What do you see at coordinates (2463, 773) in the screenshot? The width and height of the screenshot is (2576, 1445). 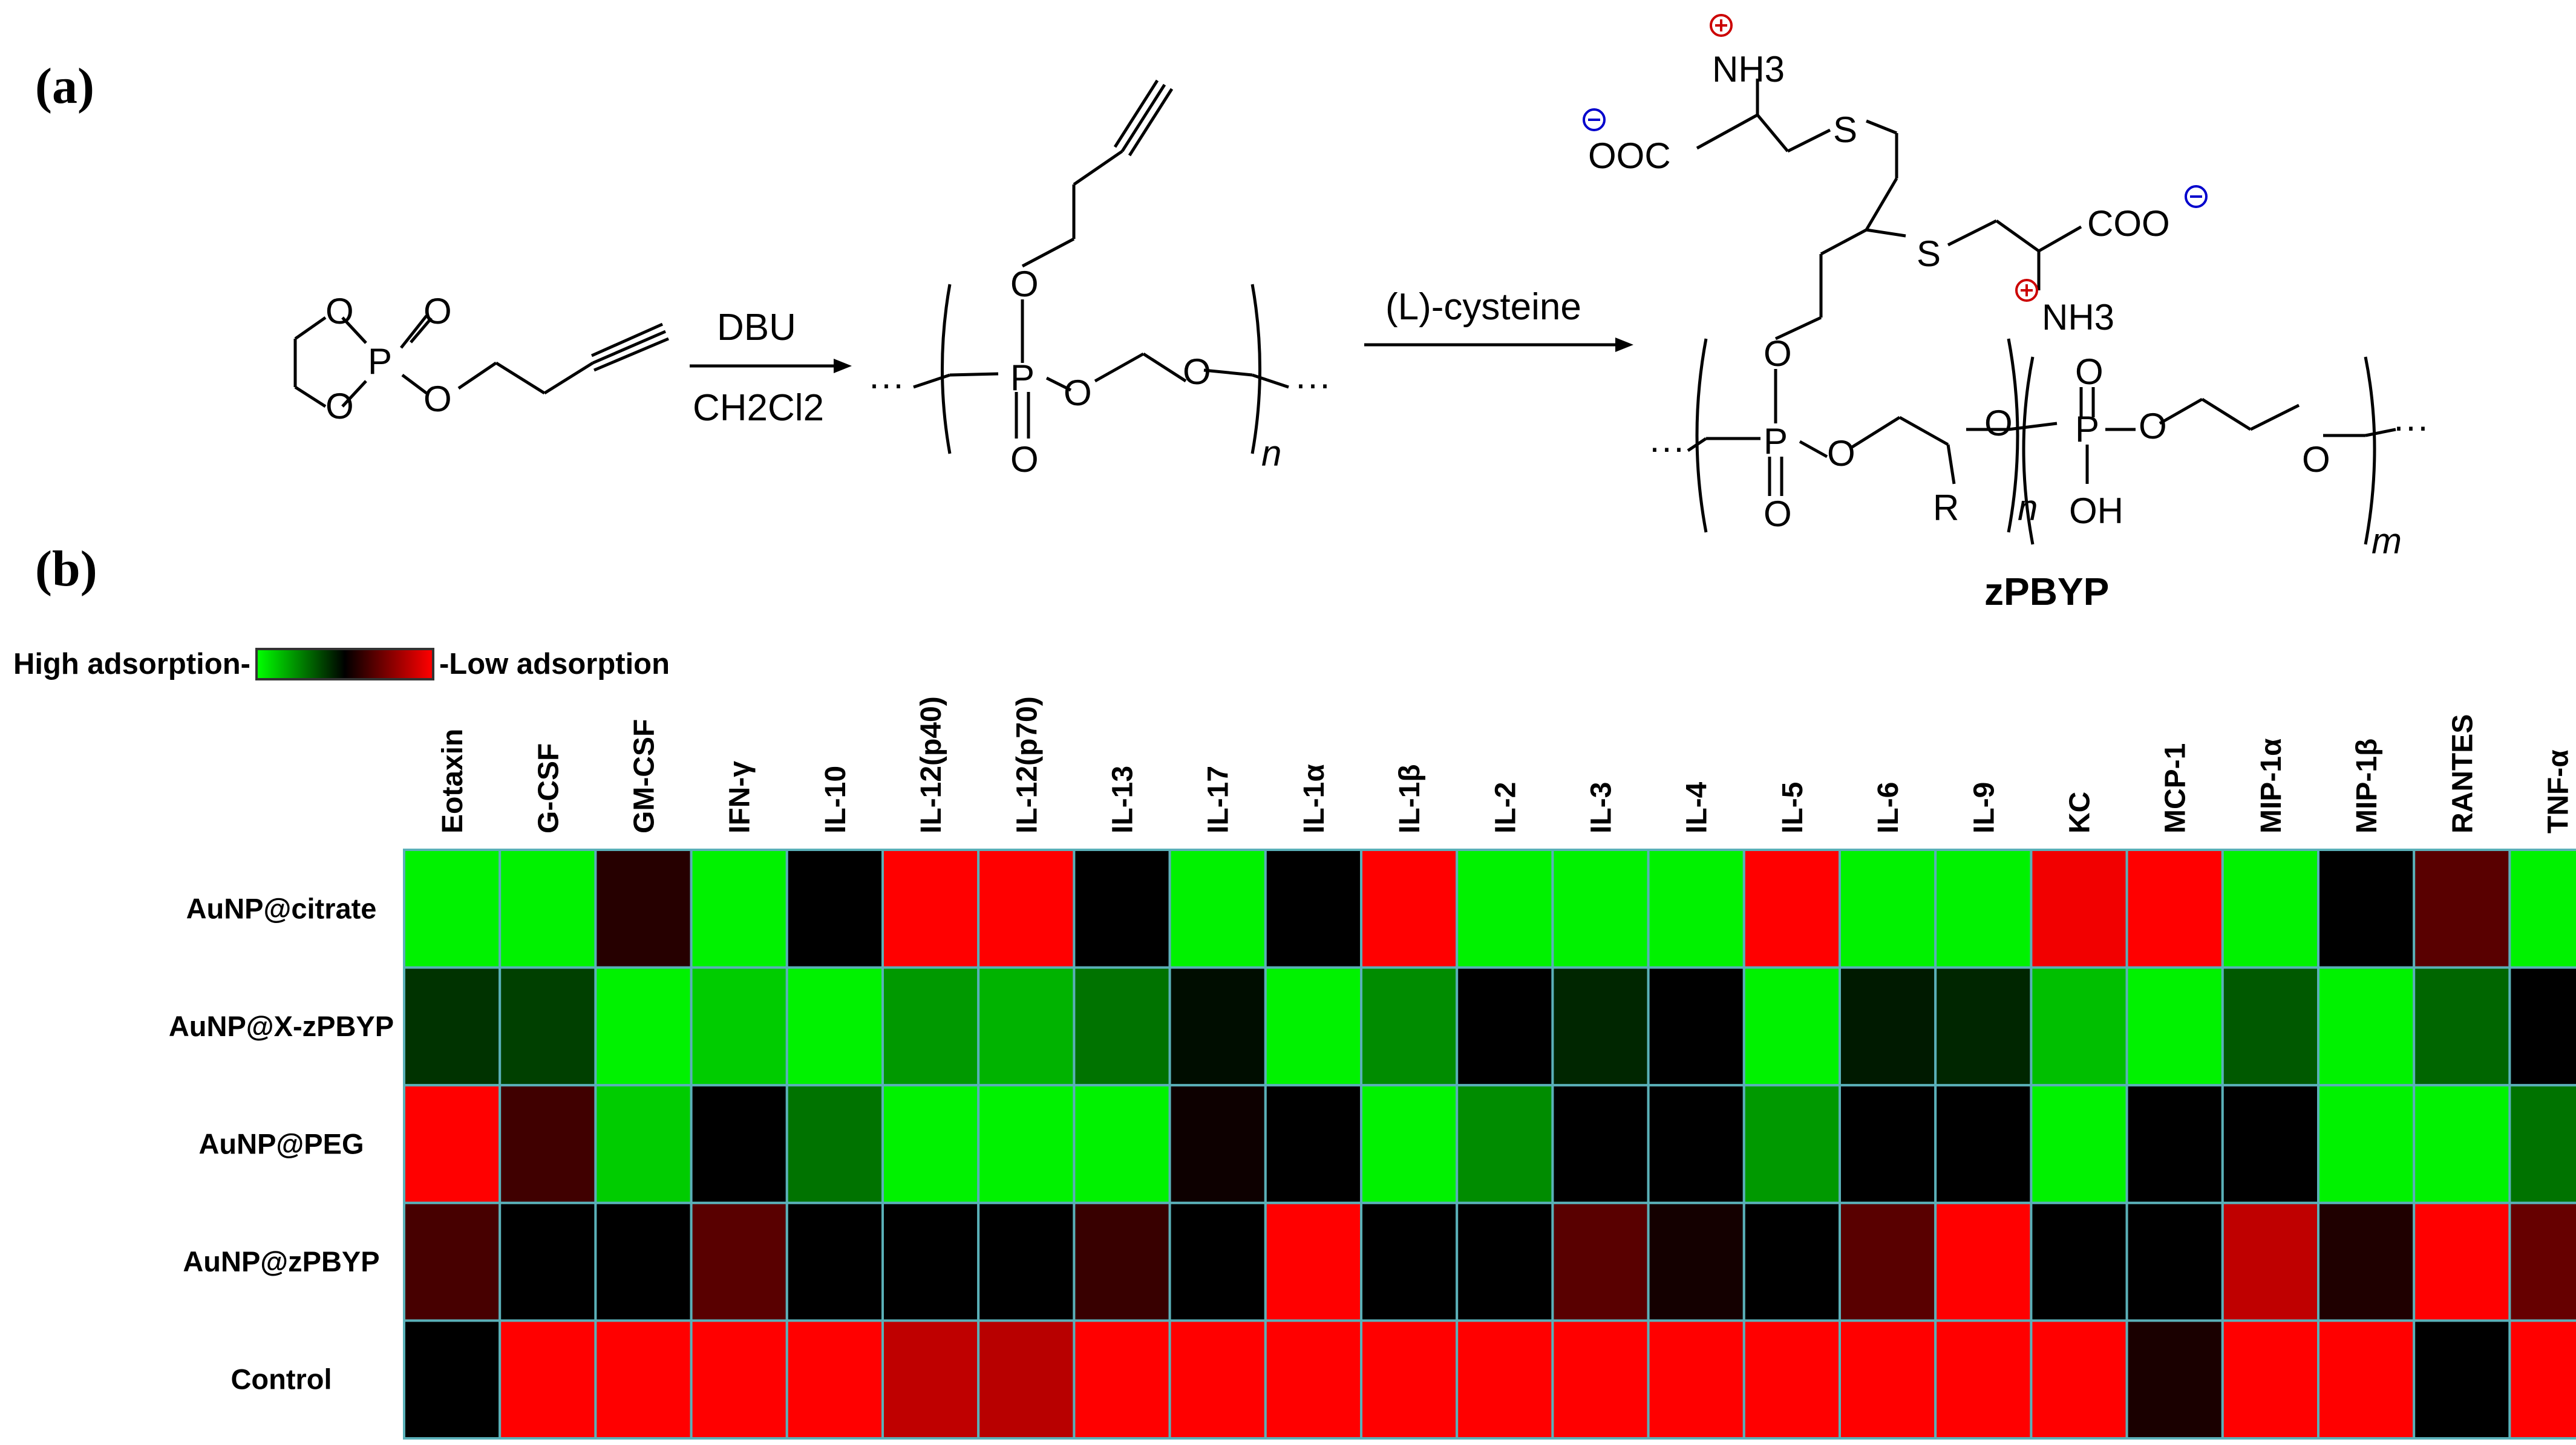 I see `column-label: RANTES` at bounding box center [2463, 773].